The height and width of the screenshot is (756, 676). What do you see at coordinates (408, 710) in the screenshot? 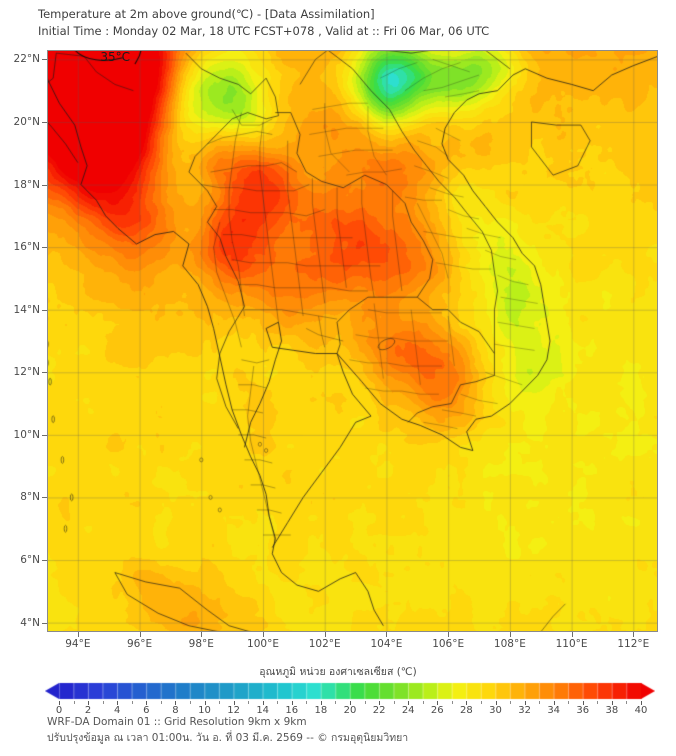
I see `colorbar-tick-label: 24` at bounding box center [408, 710].